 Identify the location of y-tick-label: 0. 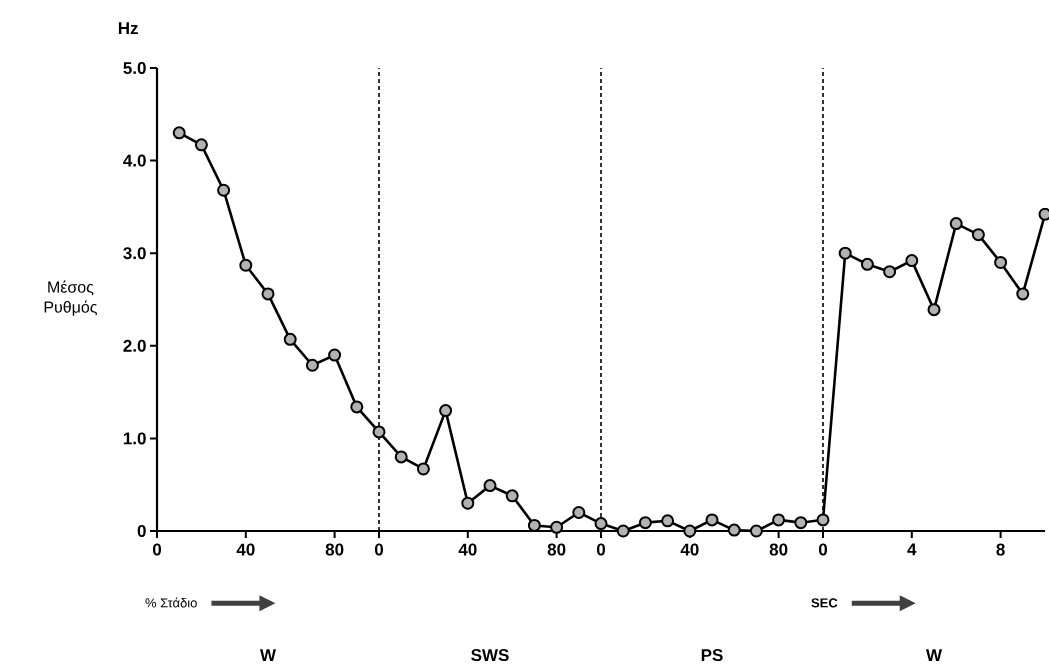
(141, 531).